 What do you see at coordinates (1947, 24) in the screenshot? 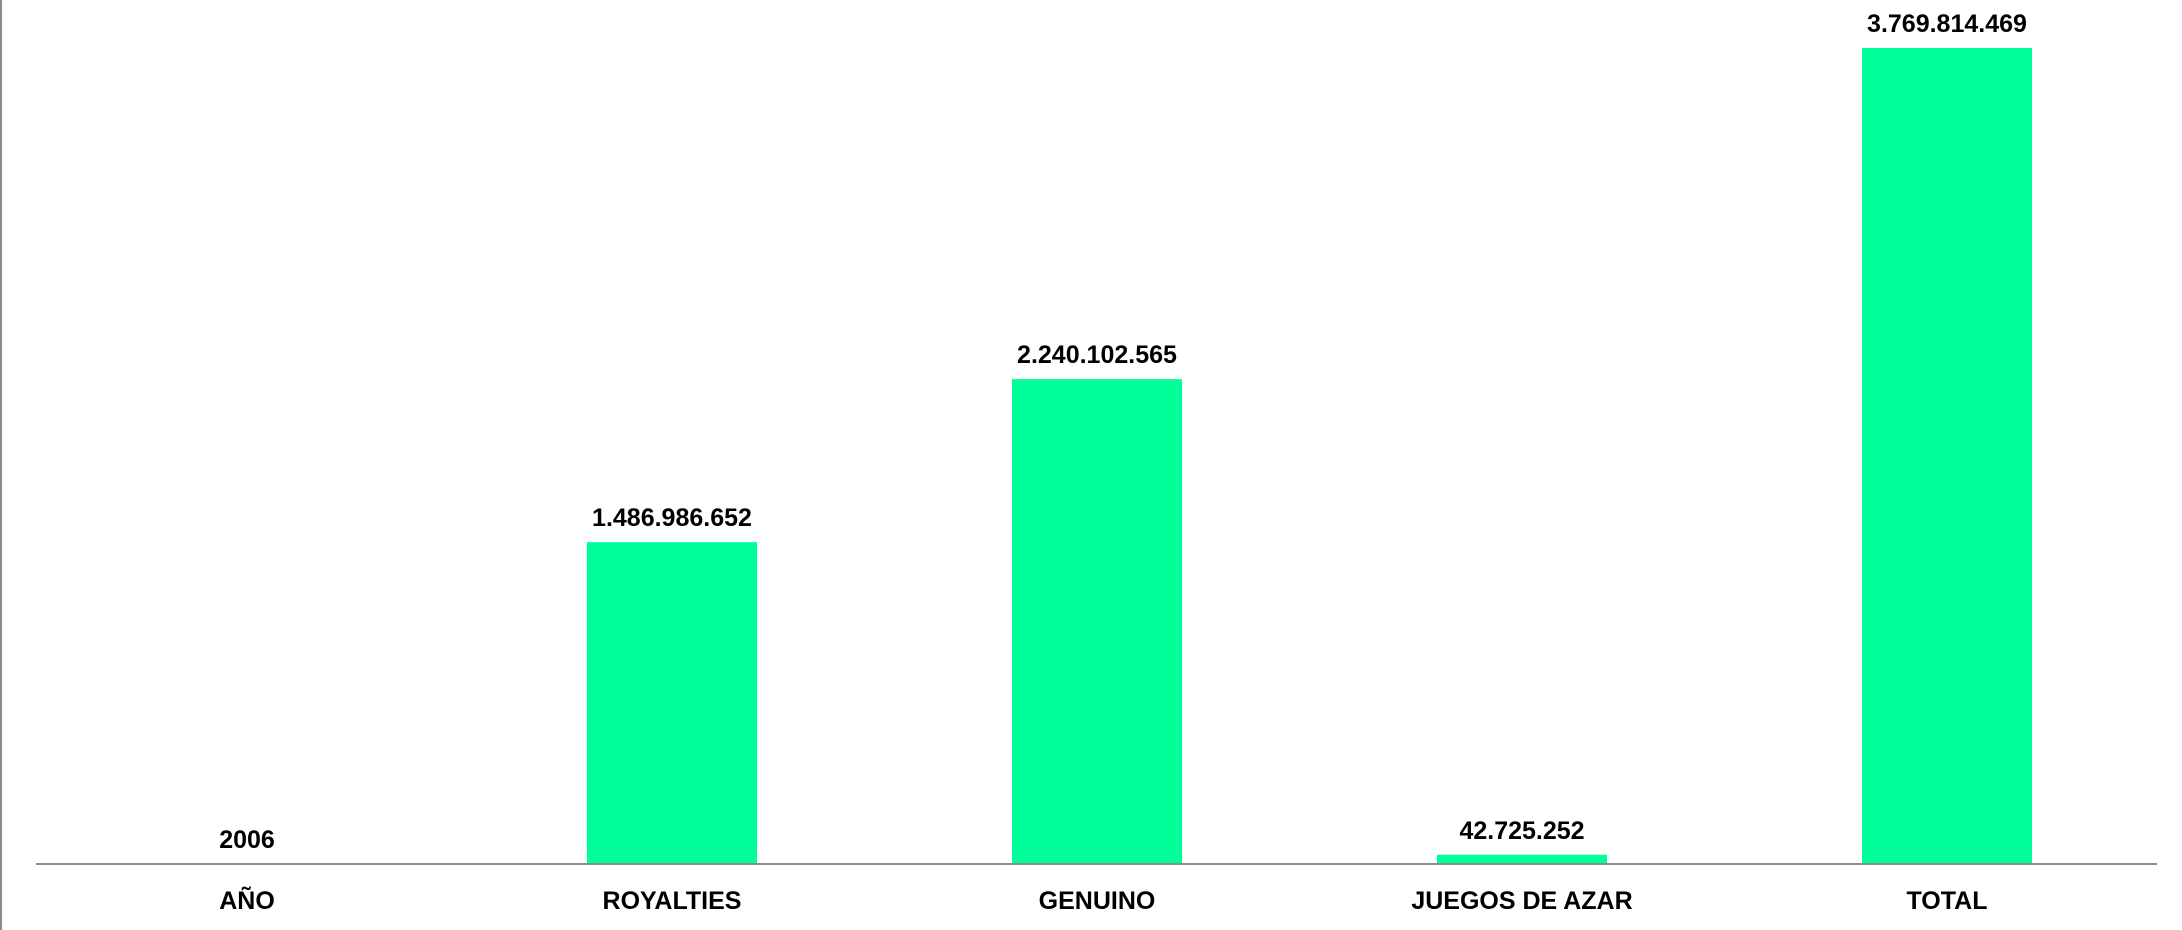
I see `data-label: 3.769.814.469` at bounding box center [1947, 24].